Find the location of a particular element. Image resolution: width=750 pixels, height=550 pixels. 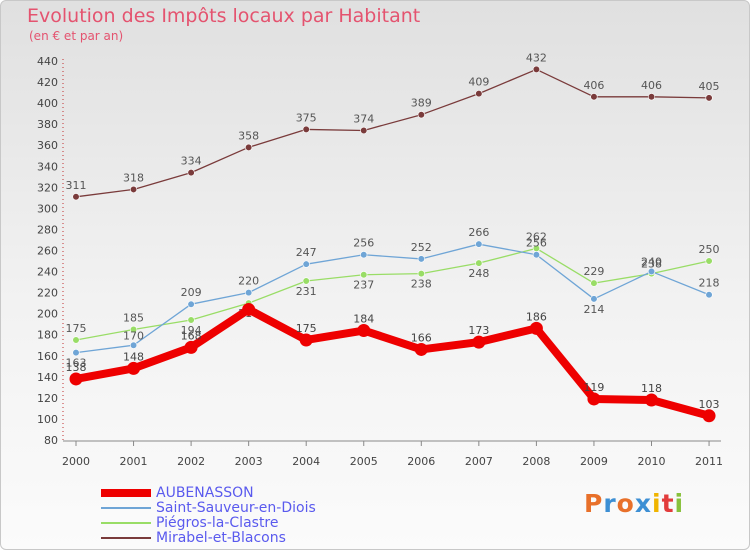

data-label-2: 250 is located at coordinates (709, 249).